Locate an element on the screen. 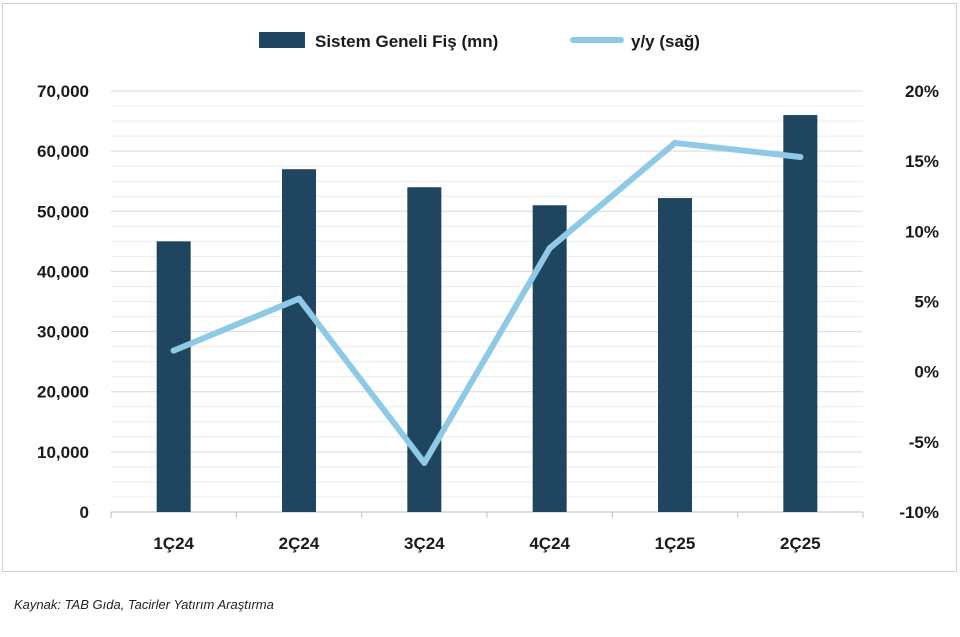 This screenshot has width=960, height=637. y-left-tick-label: 20,000 is located at coordinates (63, 392).